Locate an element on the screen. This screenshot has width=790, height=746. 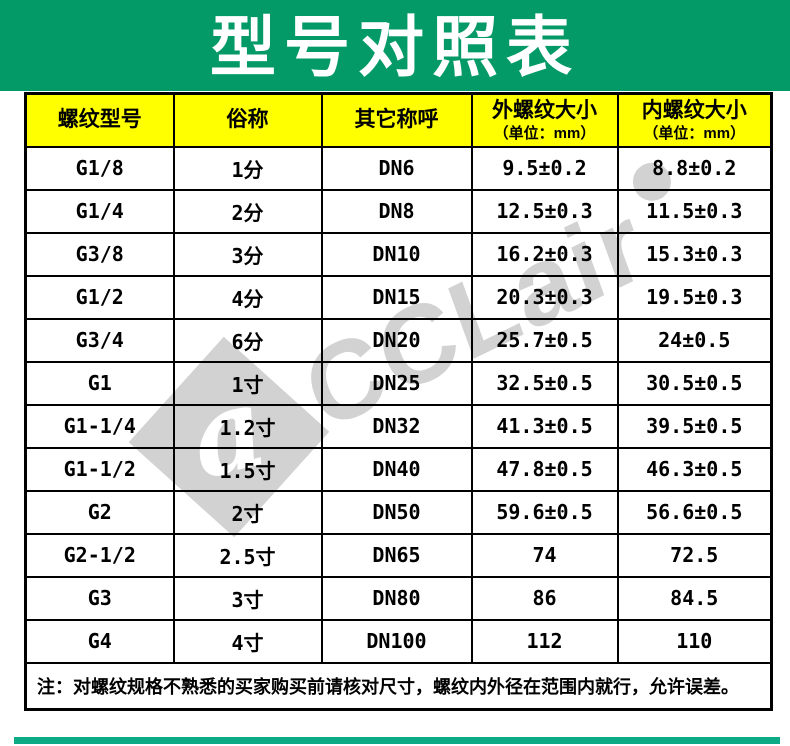
table-cell: 74 is located at coordinates (544, 555).